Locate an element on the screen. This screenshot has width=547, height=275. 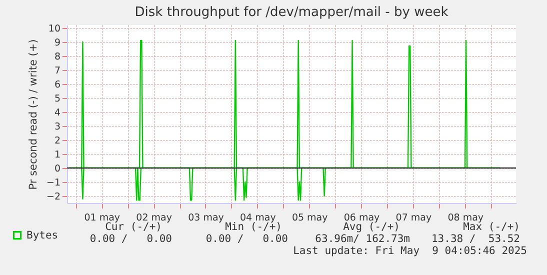
y-tick-label: 3 is located at coordinates (57, 126).